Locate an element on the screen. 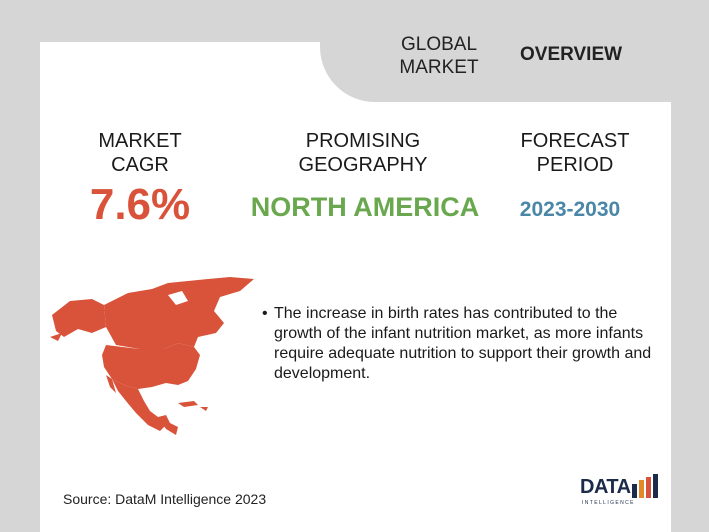  header-tab is located at coordinates (514, 56).